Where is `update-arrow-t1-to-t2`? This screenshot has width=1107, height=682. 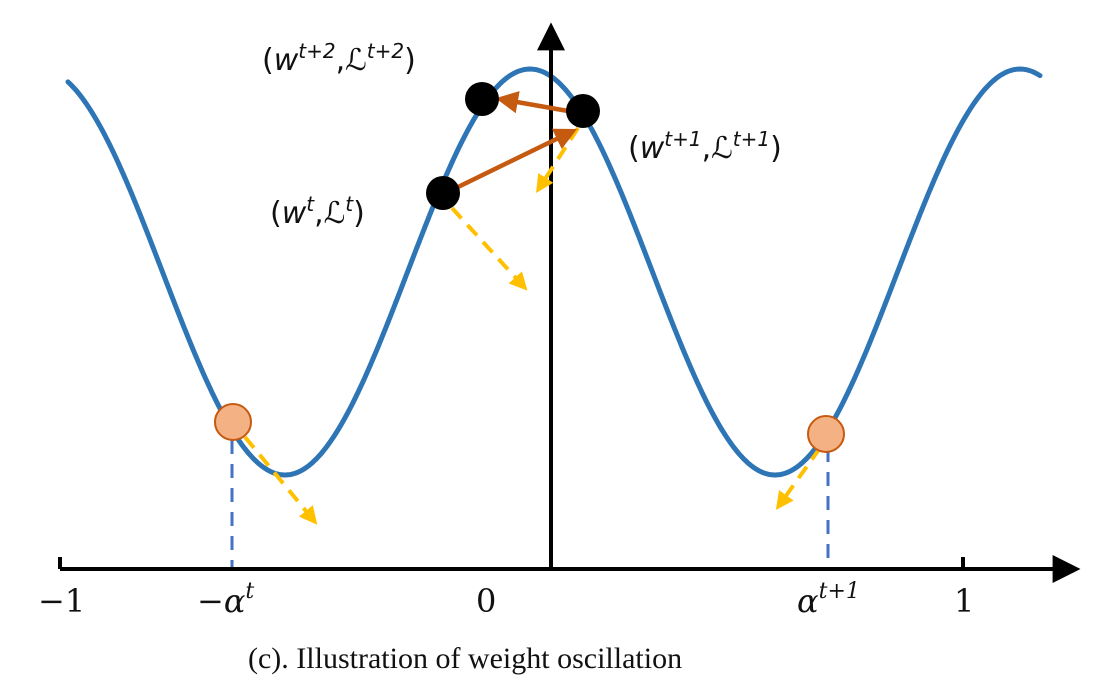
update-arrow-t1-to-t2 is located at coordinates (532, 102).